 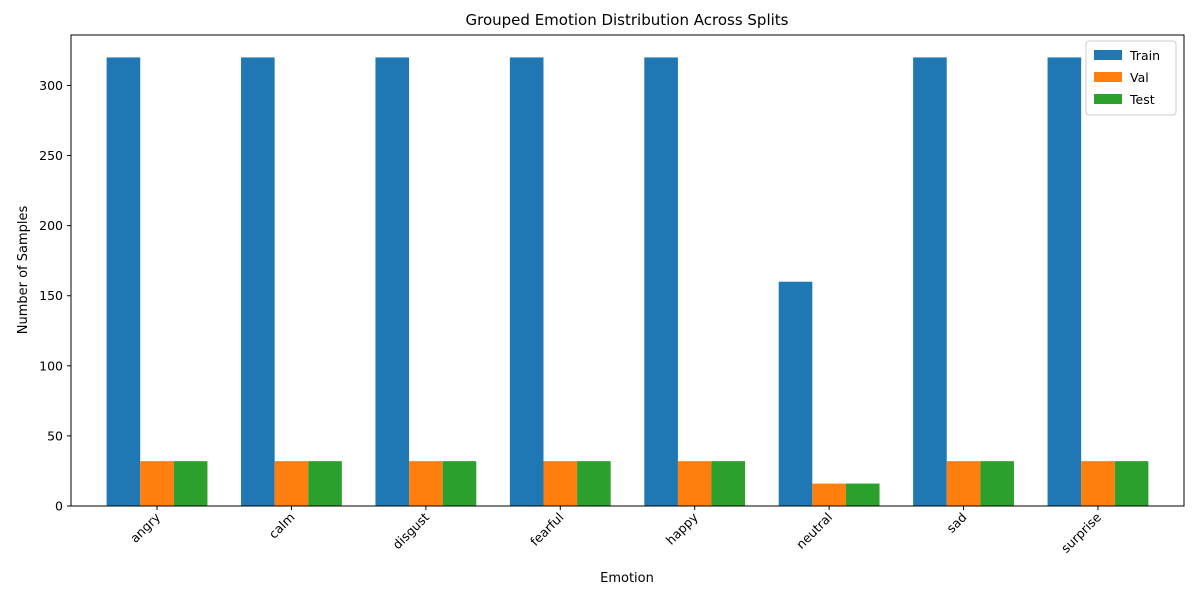 I want to click on legend: Train Val Test, so click(x=1131, y=78).